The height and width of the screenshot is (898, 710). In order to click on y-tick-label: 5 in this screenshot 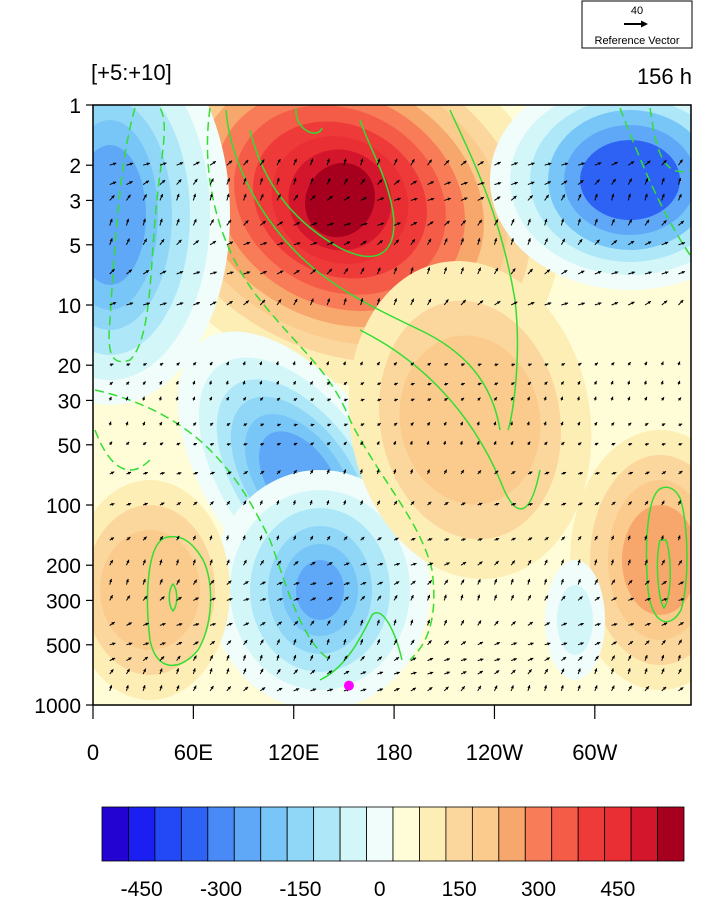, I will do `click(75, 246)`.